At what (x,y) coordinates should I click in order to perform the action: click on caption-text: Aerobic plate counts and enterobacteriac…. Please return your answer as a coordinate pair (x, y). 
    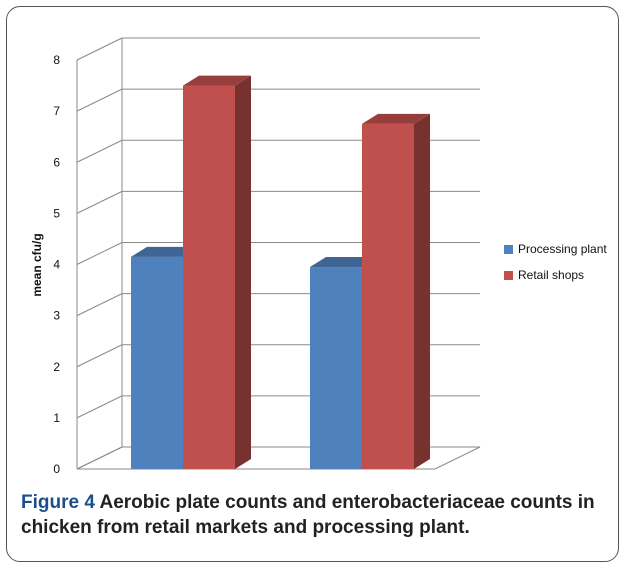
    Looking at the image, I should click on (308, 515).